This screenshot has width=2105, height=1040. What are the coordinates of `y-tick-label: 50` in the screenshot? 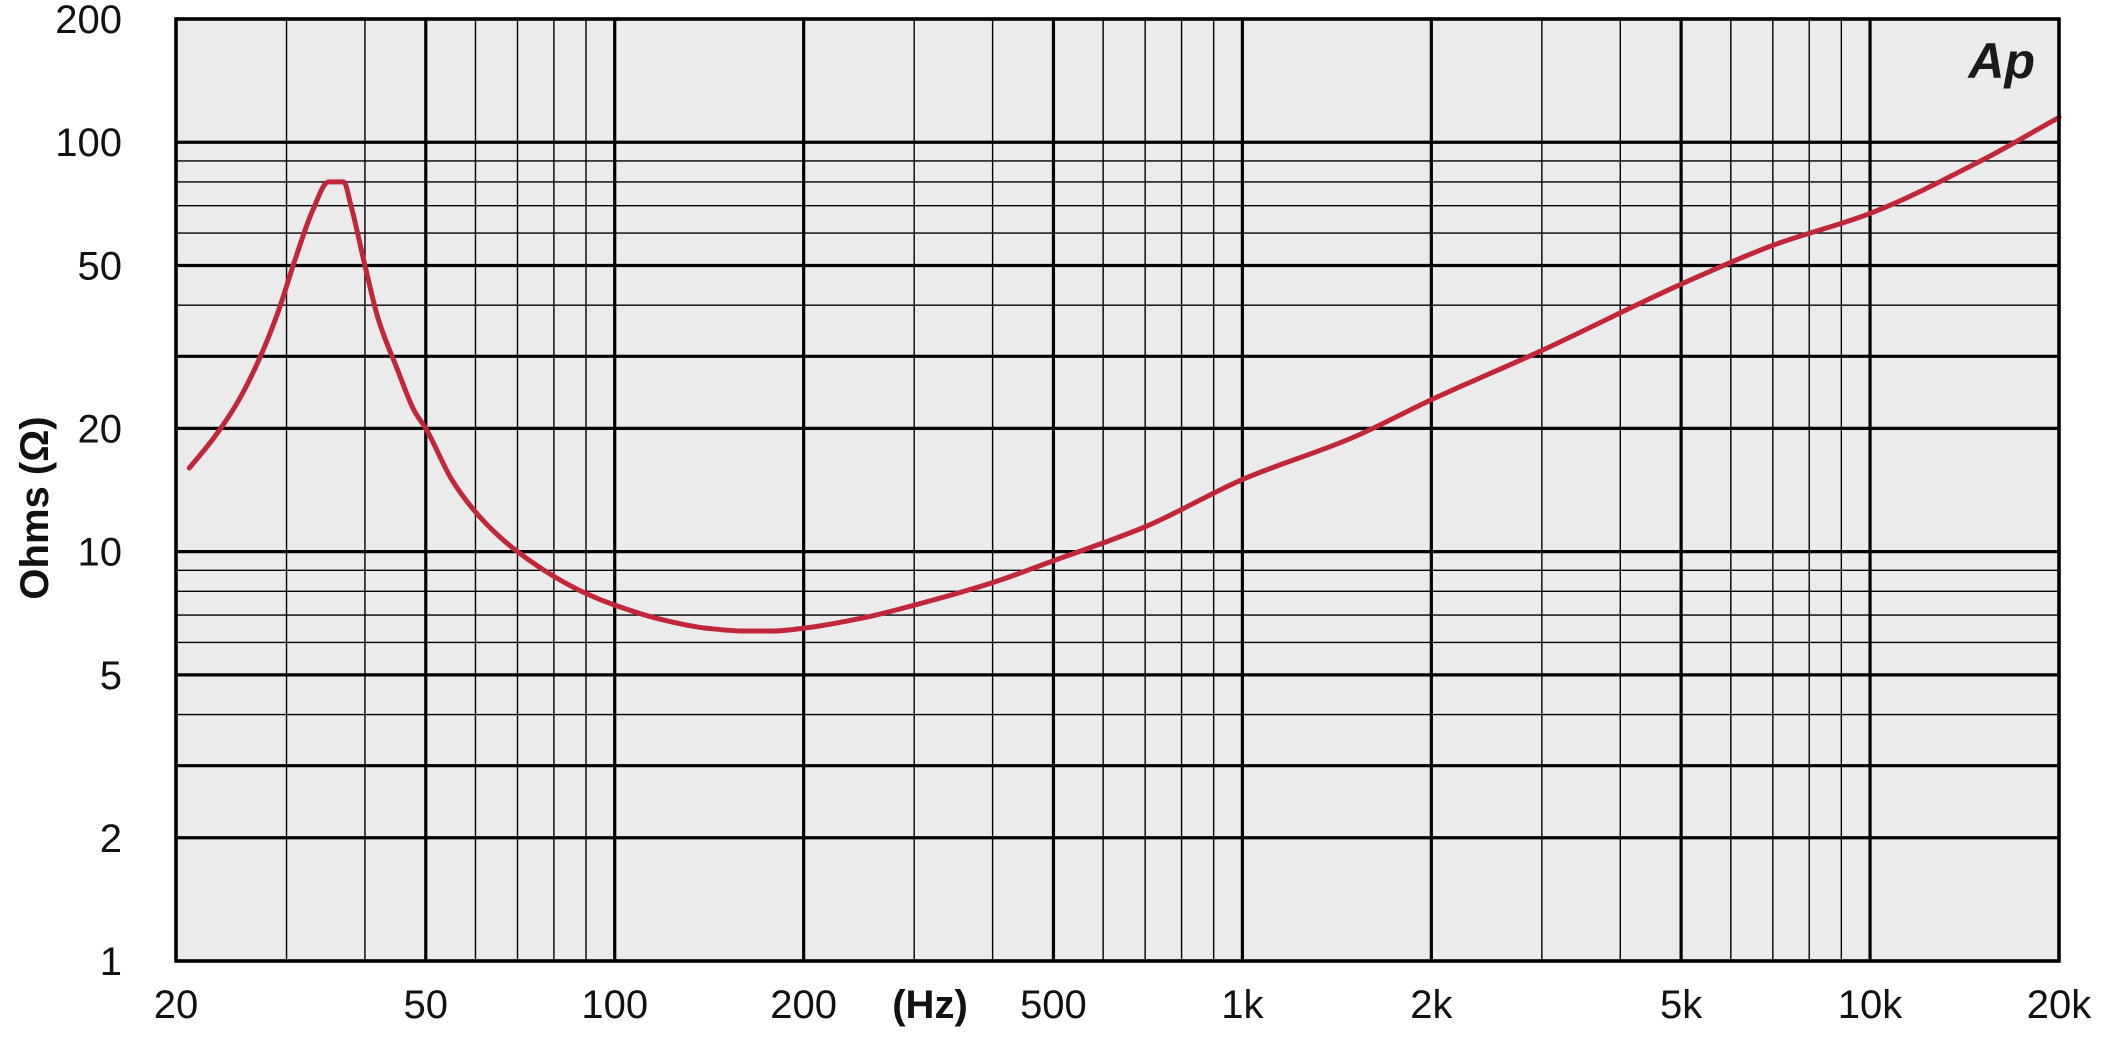 It's located at (100, 266).